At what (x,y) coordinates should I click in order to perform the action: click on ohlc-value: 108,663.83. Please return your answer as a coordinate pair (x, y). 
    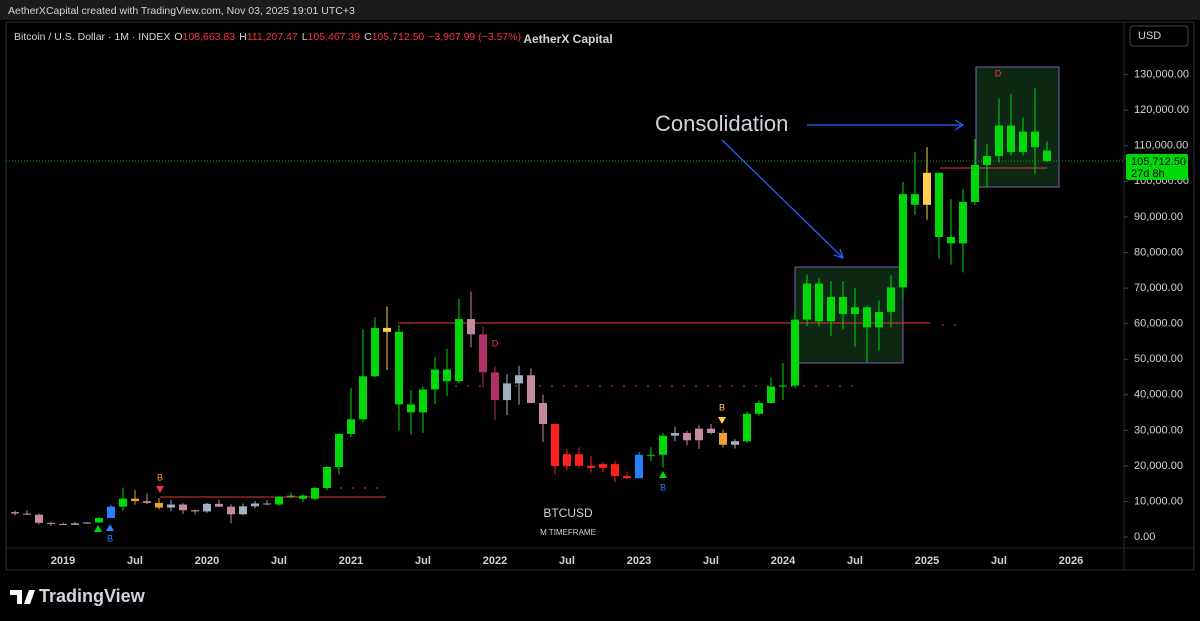
    Looking at the image, I should click on (209, 37).